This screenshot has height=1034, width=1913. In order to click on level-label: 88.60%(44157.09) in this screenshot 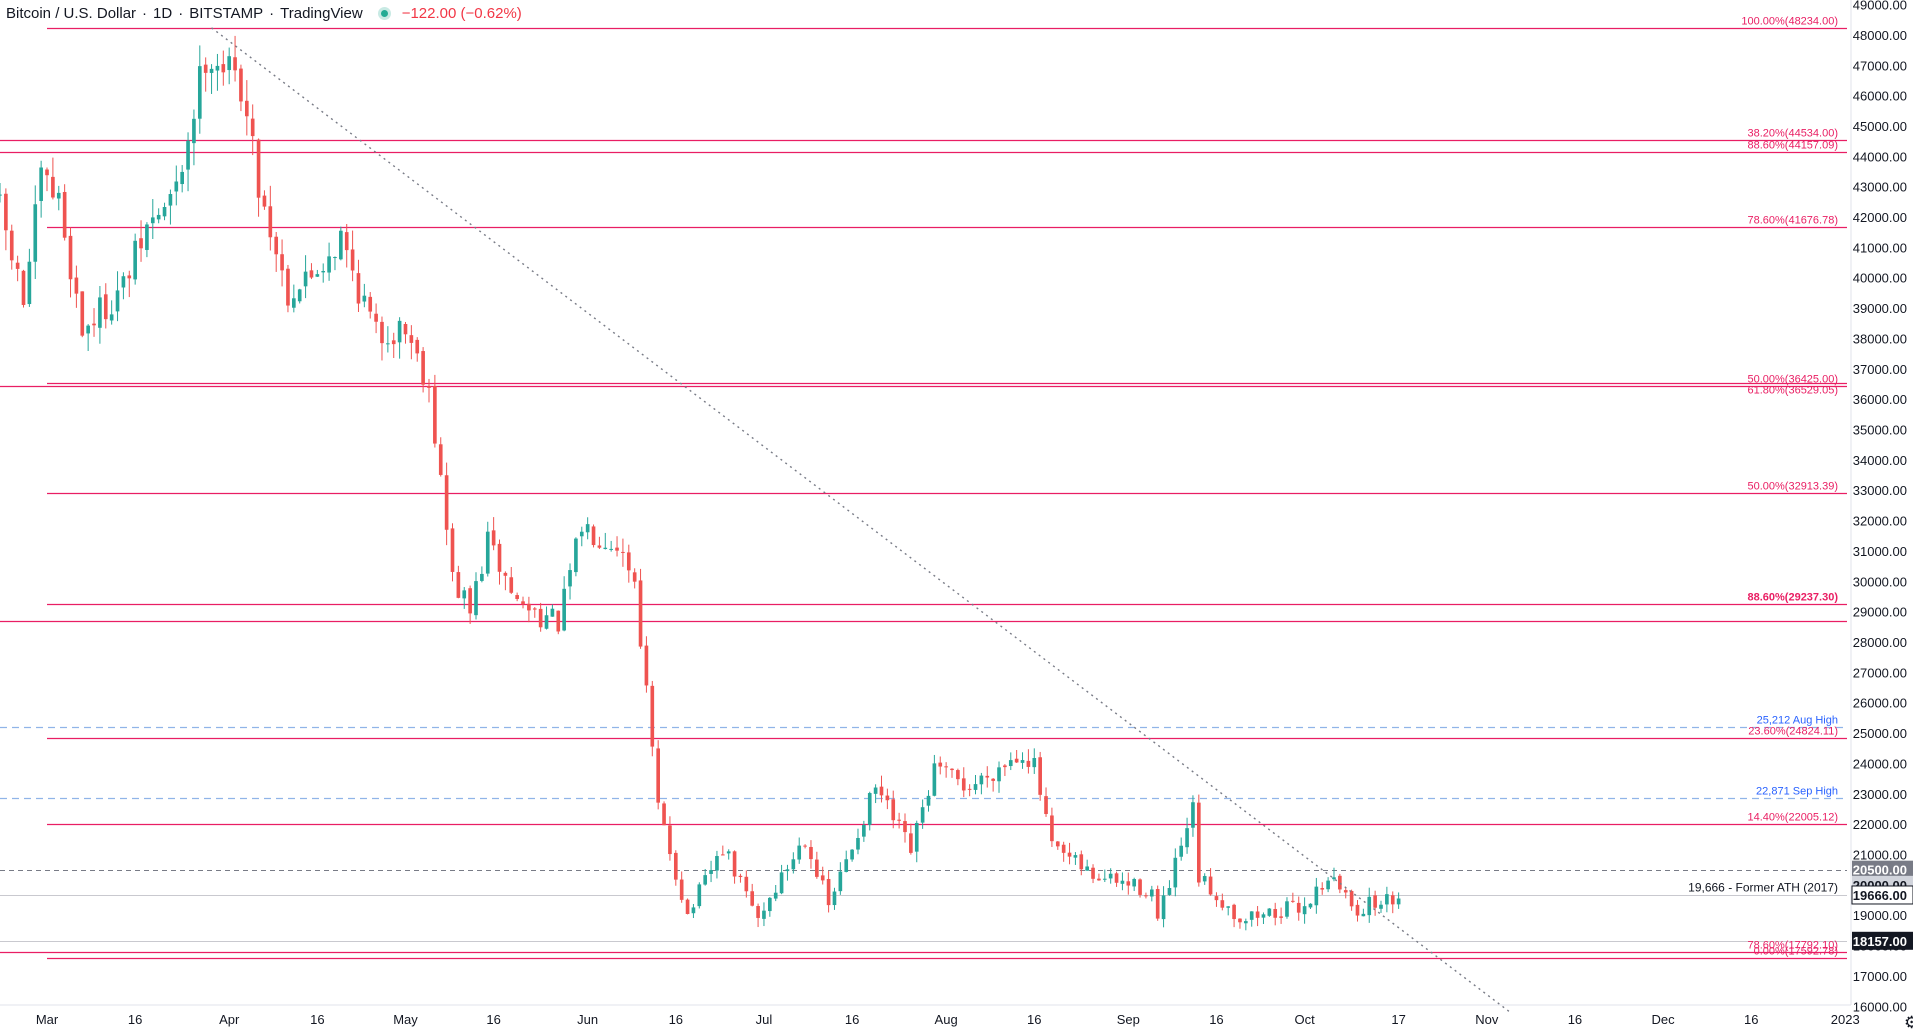, I will do `click(1792, 146)`.